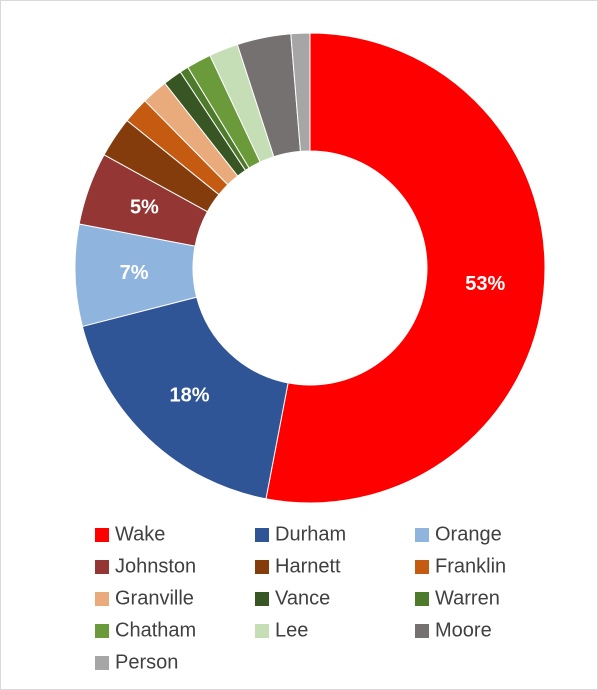 The height and width of the screenshot is (690, 598). I want to click on legend-label: Granville, so click(154, 598).